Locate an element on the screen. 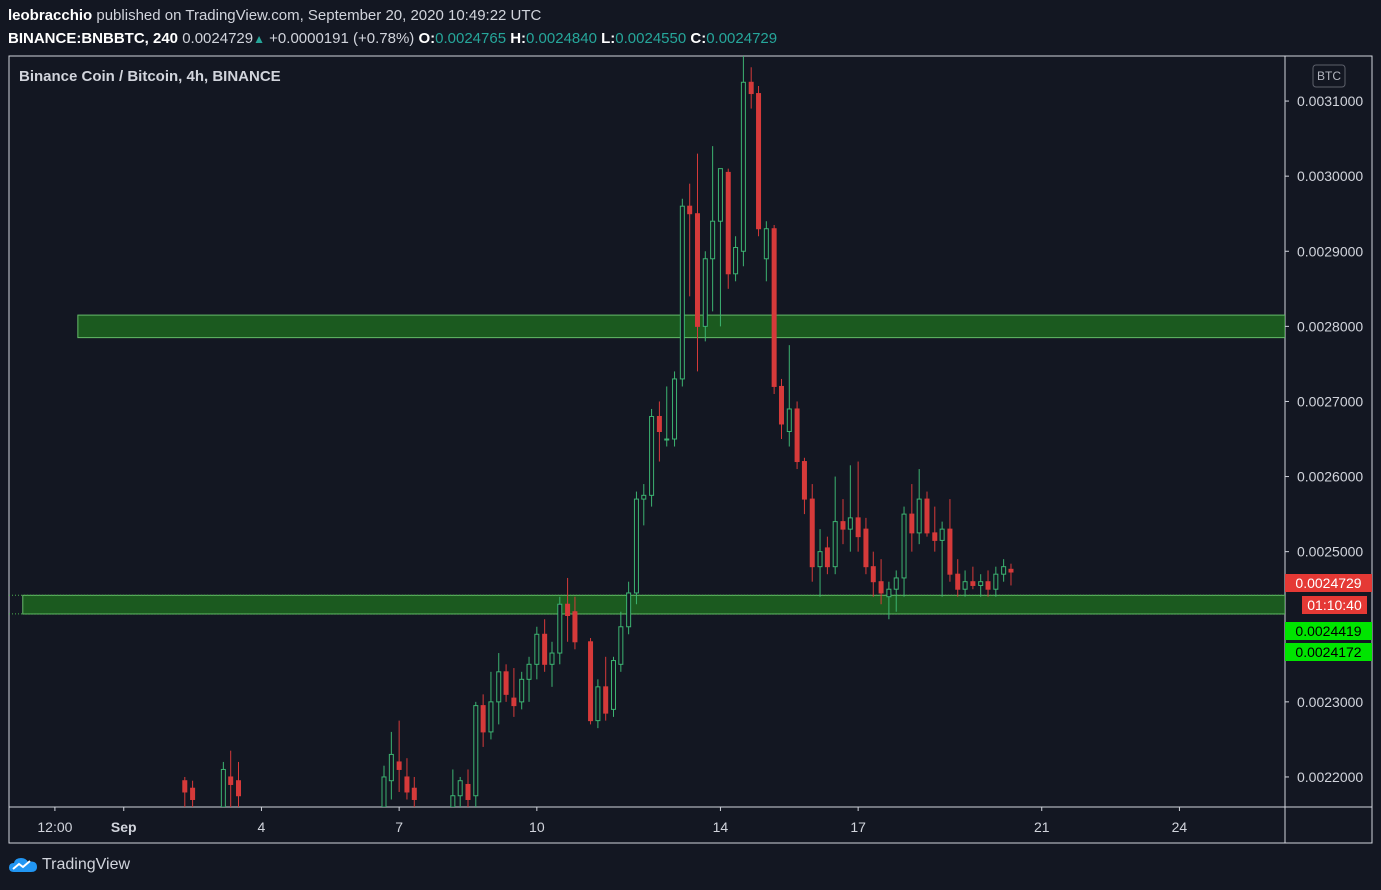 The width and height of the screenshot is (1381, 890). currency-badge: BTC is located at coordinates (1329, 76).